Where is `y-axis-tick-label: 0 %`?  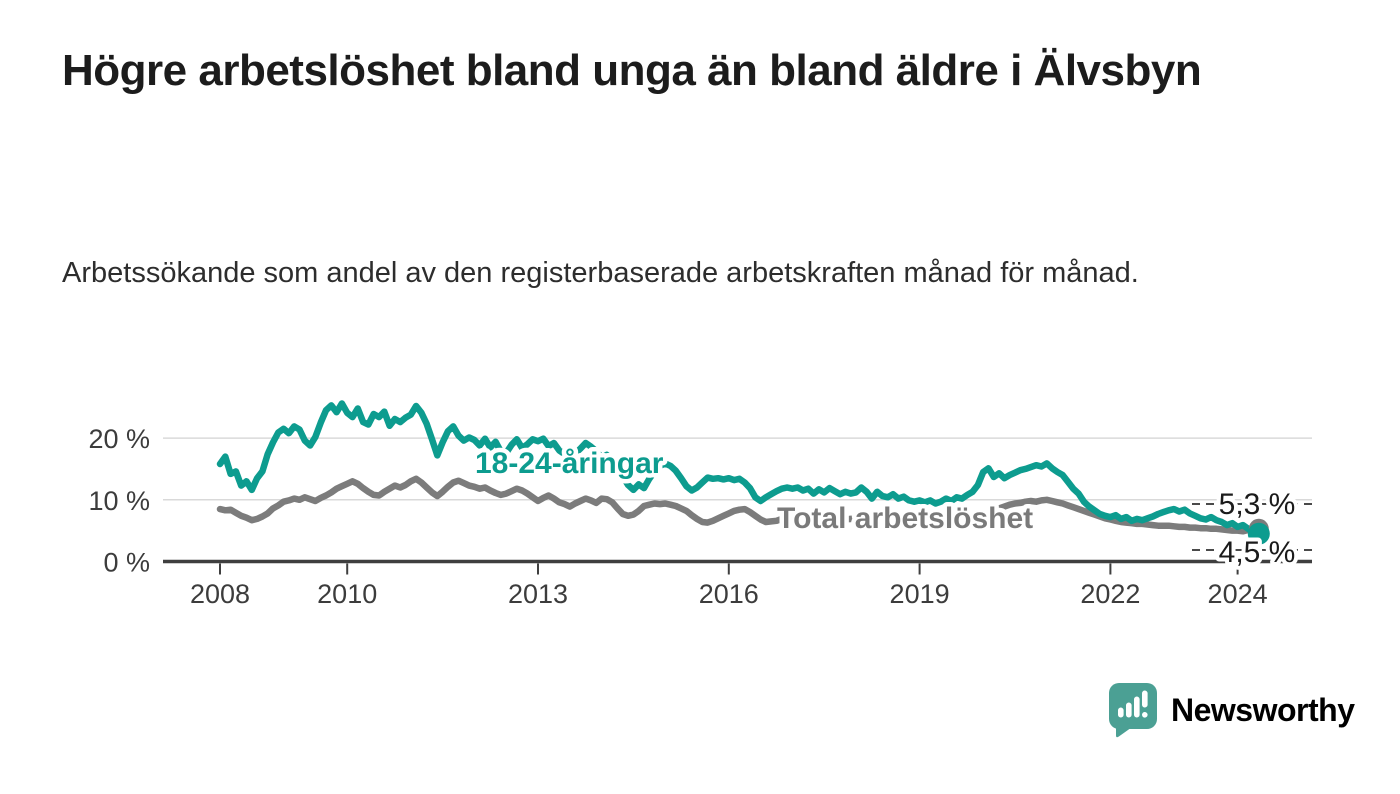
y-axis-tick-label: 0 % is located at coordinates (126, 563).